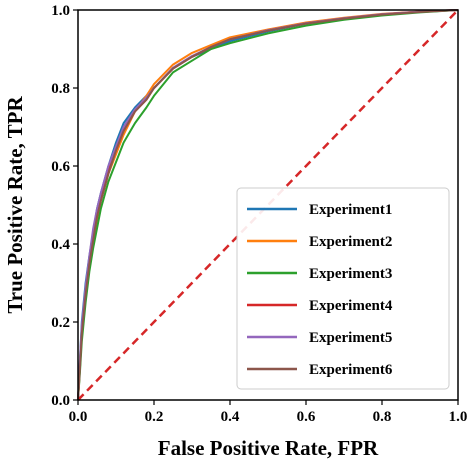 This screenshot has height=467, width=474. What do you see at coordinates (350, 210) in the screenshot?
I see `legend-label-1: Experiment1` at bounding box center [350, 210].